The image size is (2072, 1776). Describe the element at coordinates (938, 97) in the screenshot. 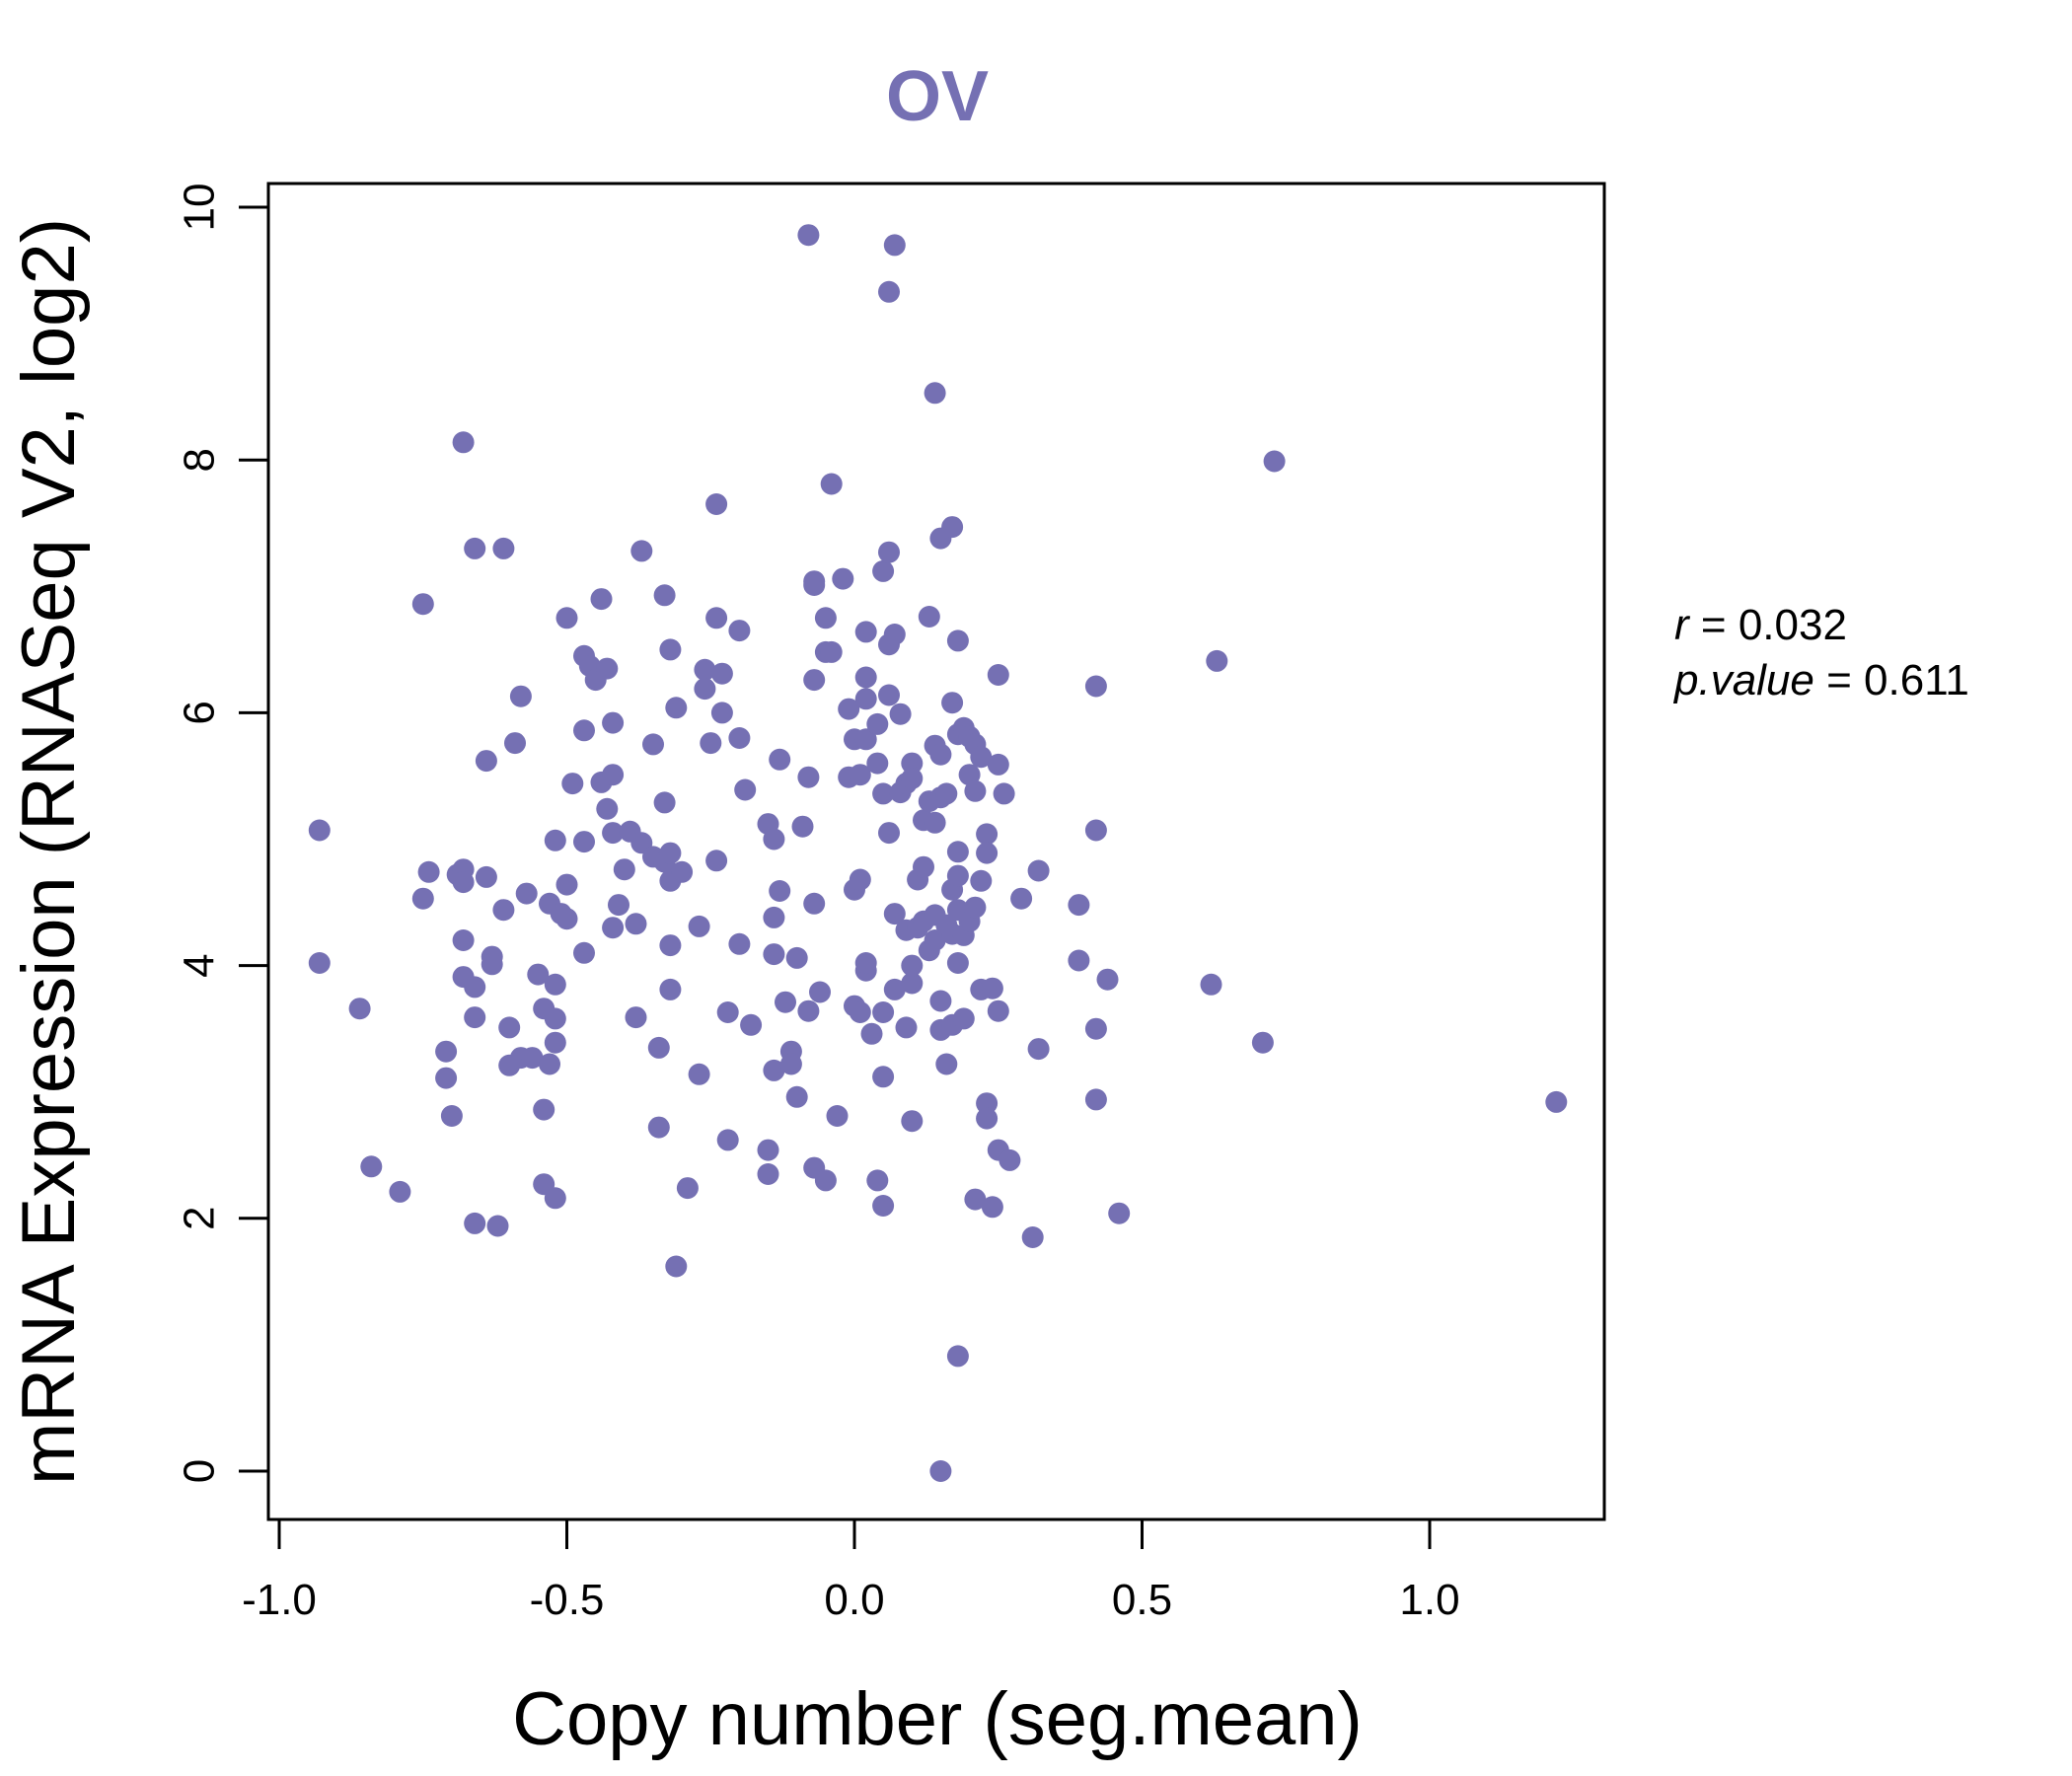

I see `chart-title: OV` at that location.